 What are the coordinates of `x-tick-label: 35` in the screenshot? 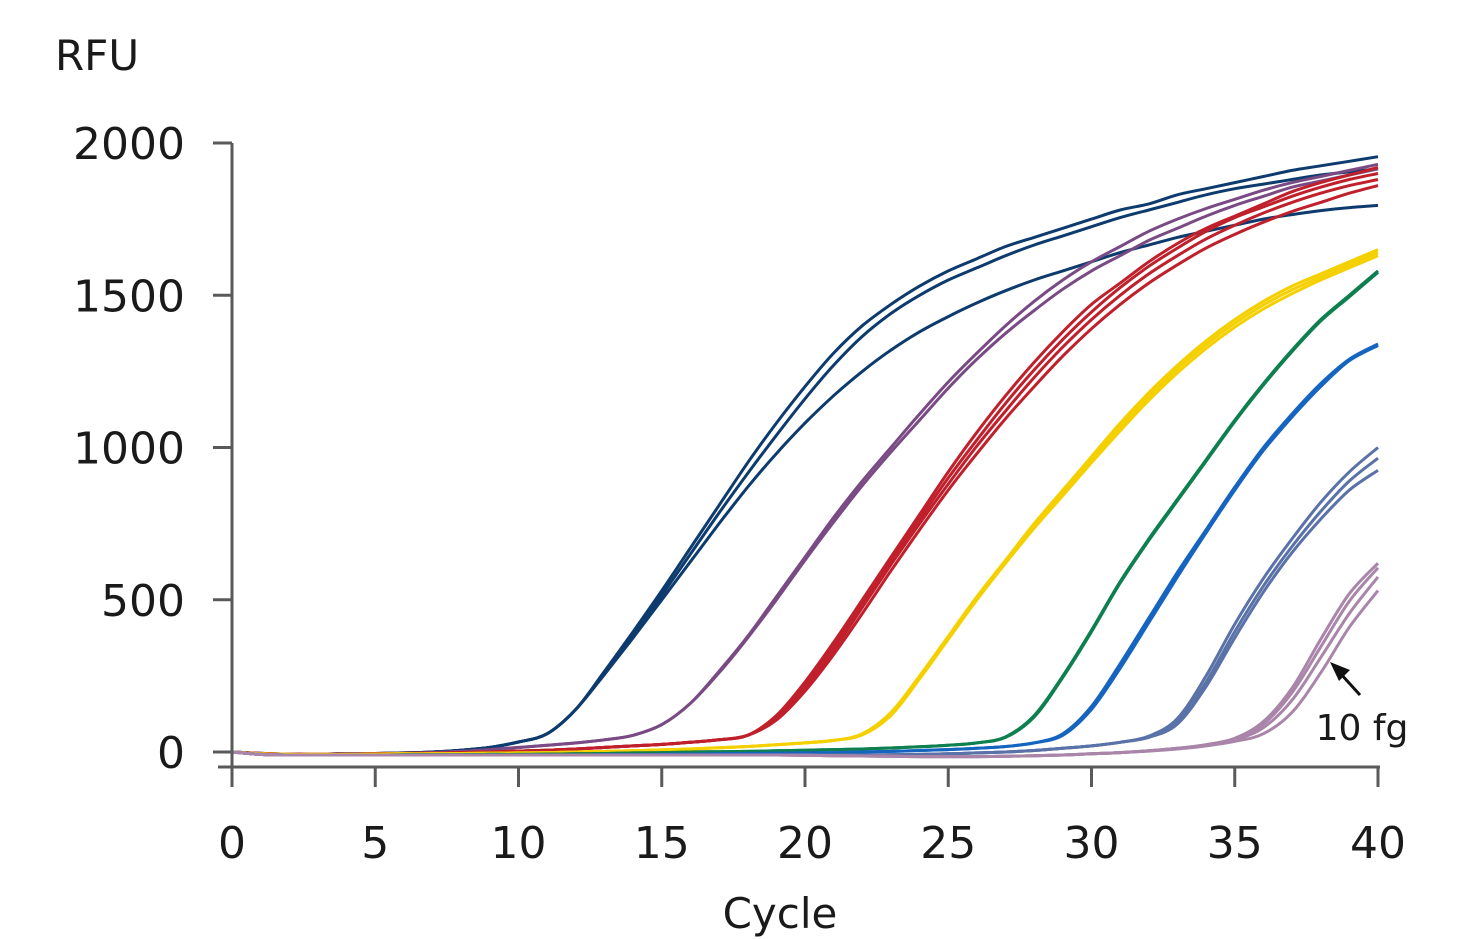 It's located at (1235, 843).